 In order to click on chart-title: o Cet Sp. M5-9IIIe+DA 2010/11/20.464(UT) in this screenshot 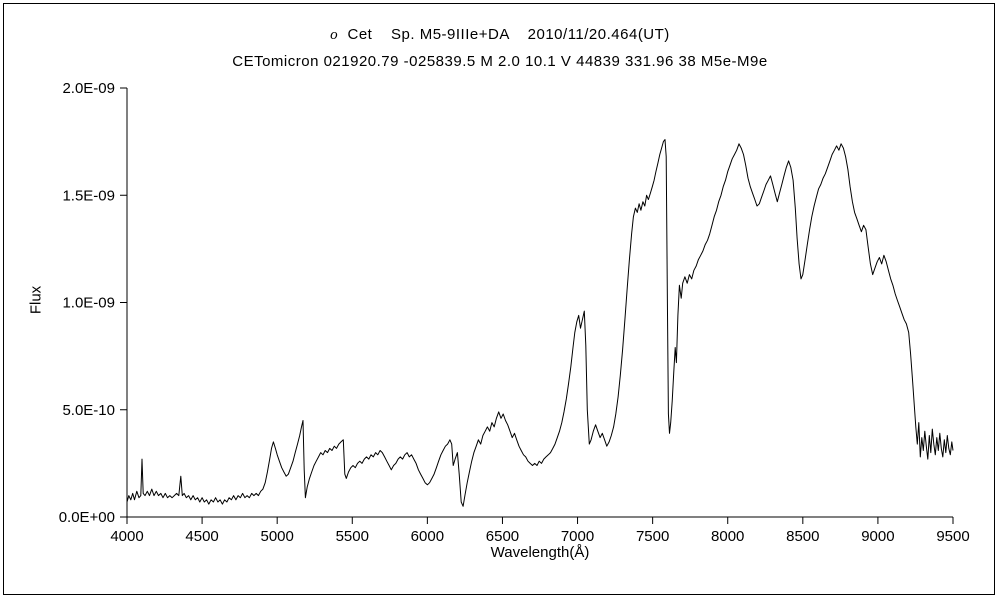, I will do `click(500, 35)`.